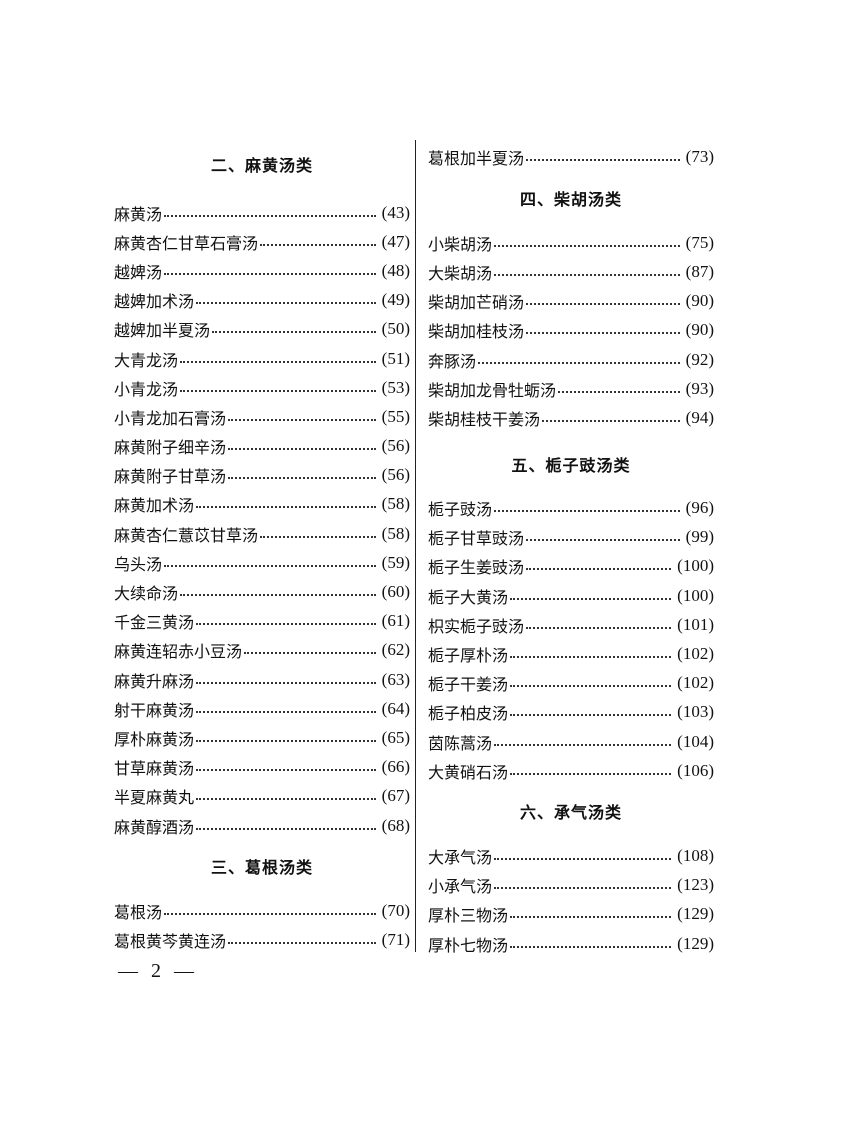 The height and width of the screenshot is (1122, 866). I want to click on entry-title: 大柴胡汤, so click(460, 273).